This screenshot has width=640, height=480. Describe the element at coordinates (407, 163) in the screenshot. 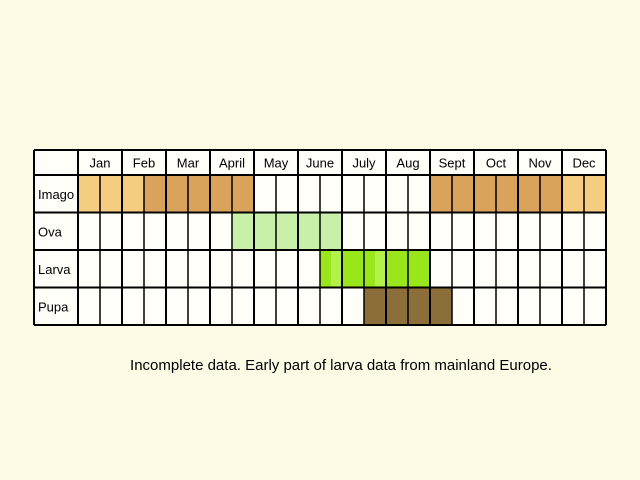

I see `month-header-aug: Aug` at that location.